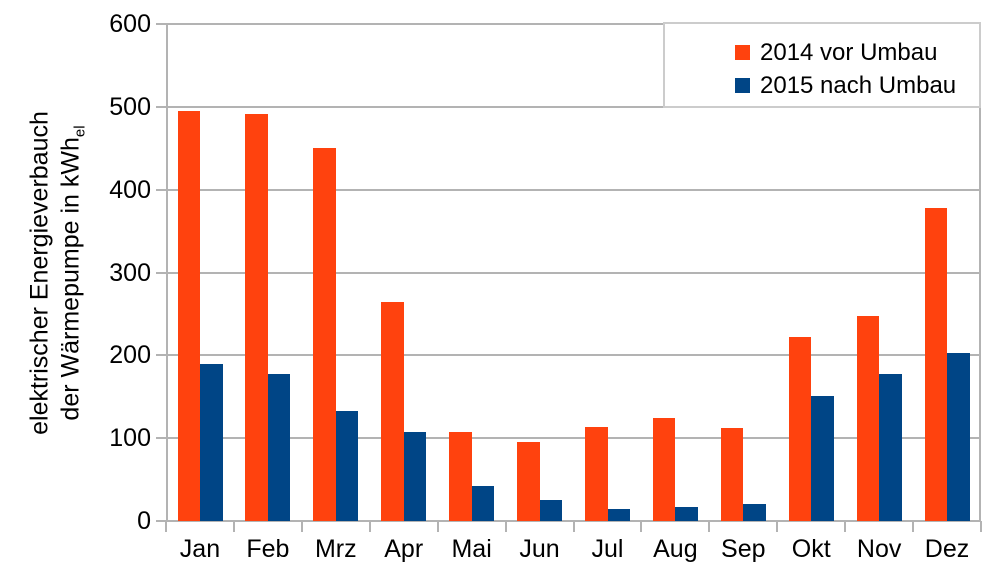  Describe the element at coordinates (607, 549) in the screenshot. I see `x-axis-label-jul: Jul` at that location.